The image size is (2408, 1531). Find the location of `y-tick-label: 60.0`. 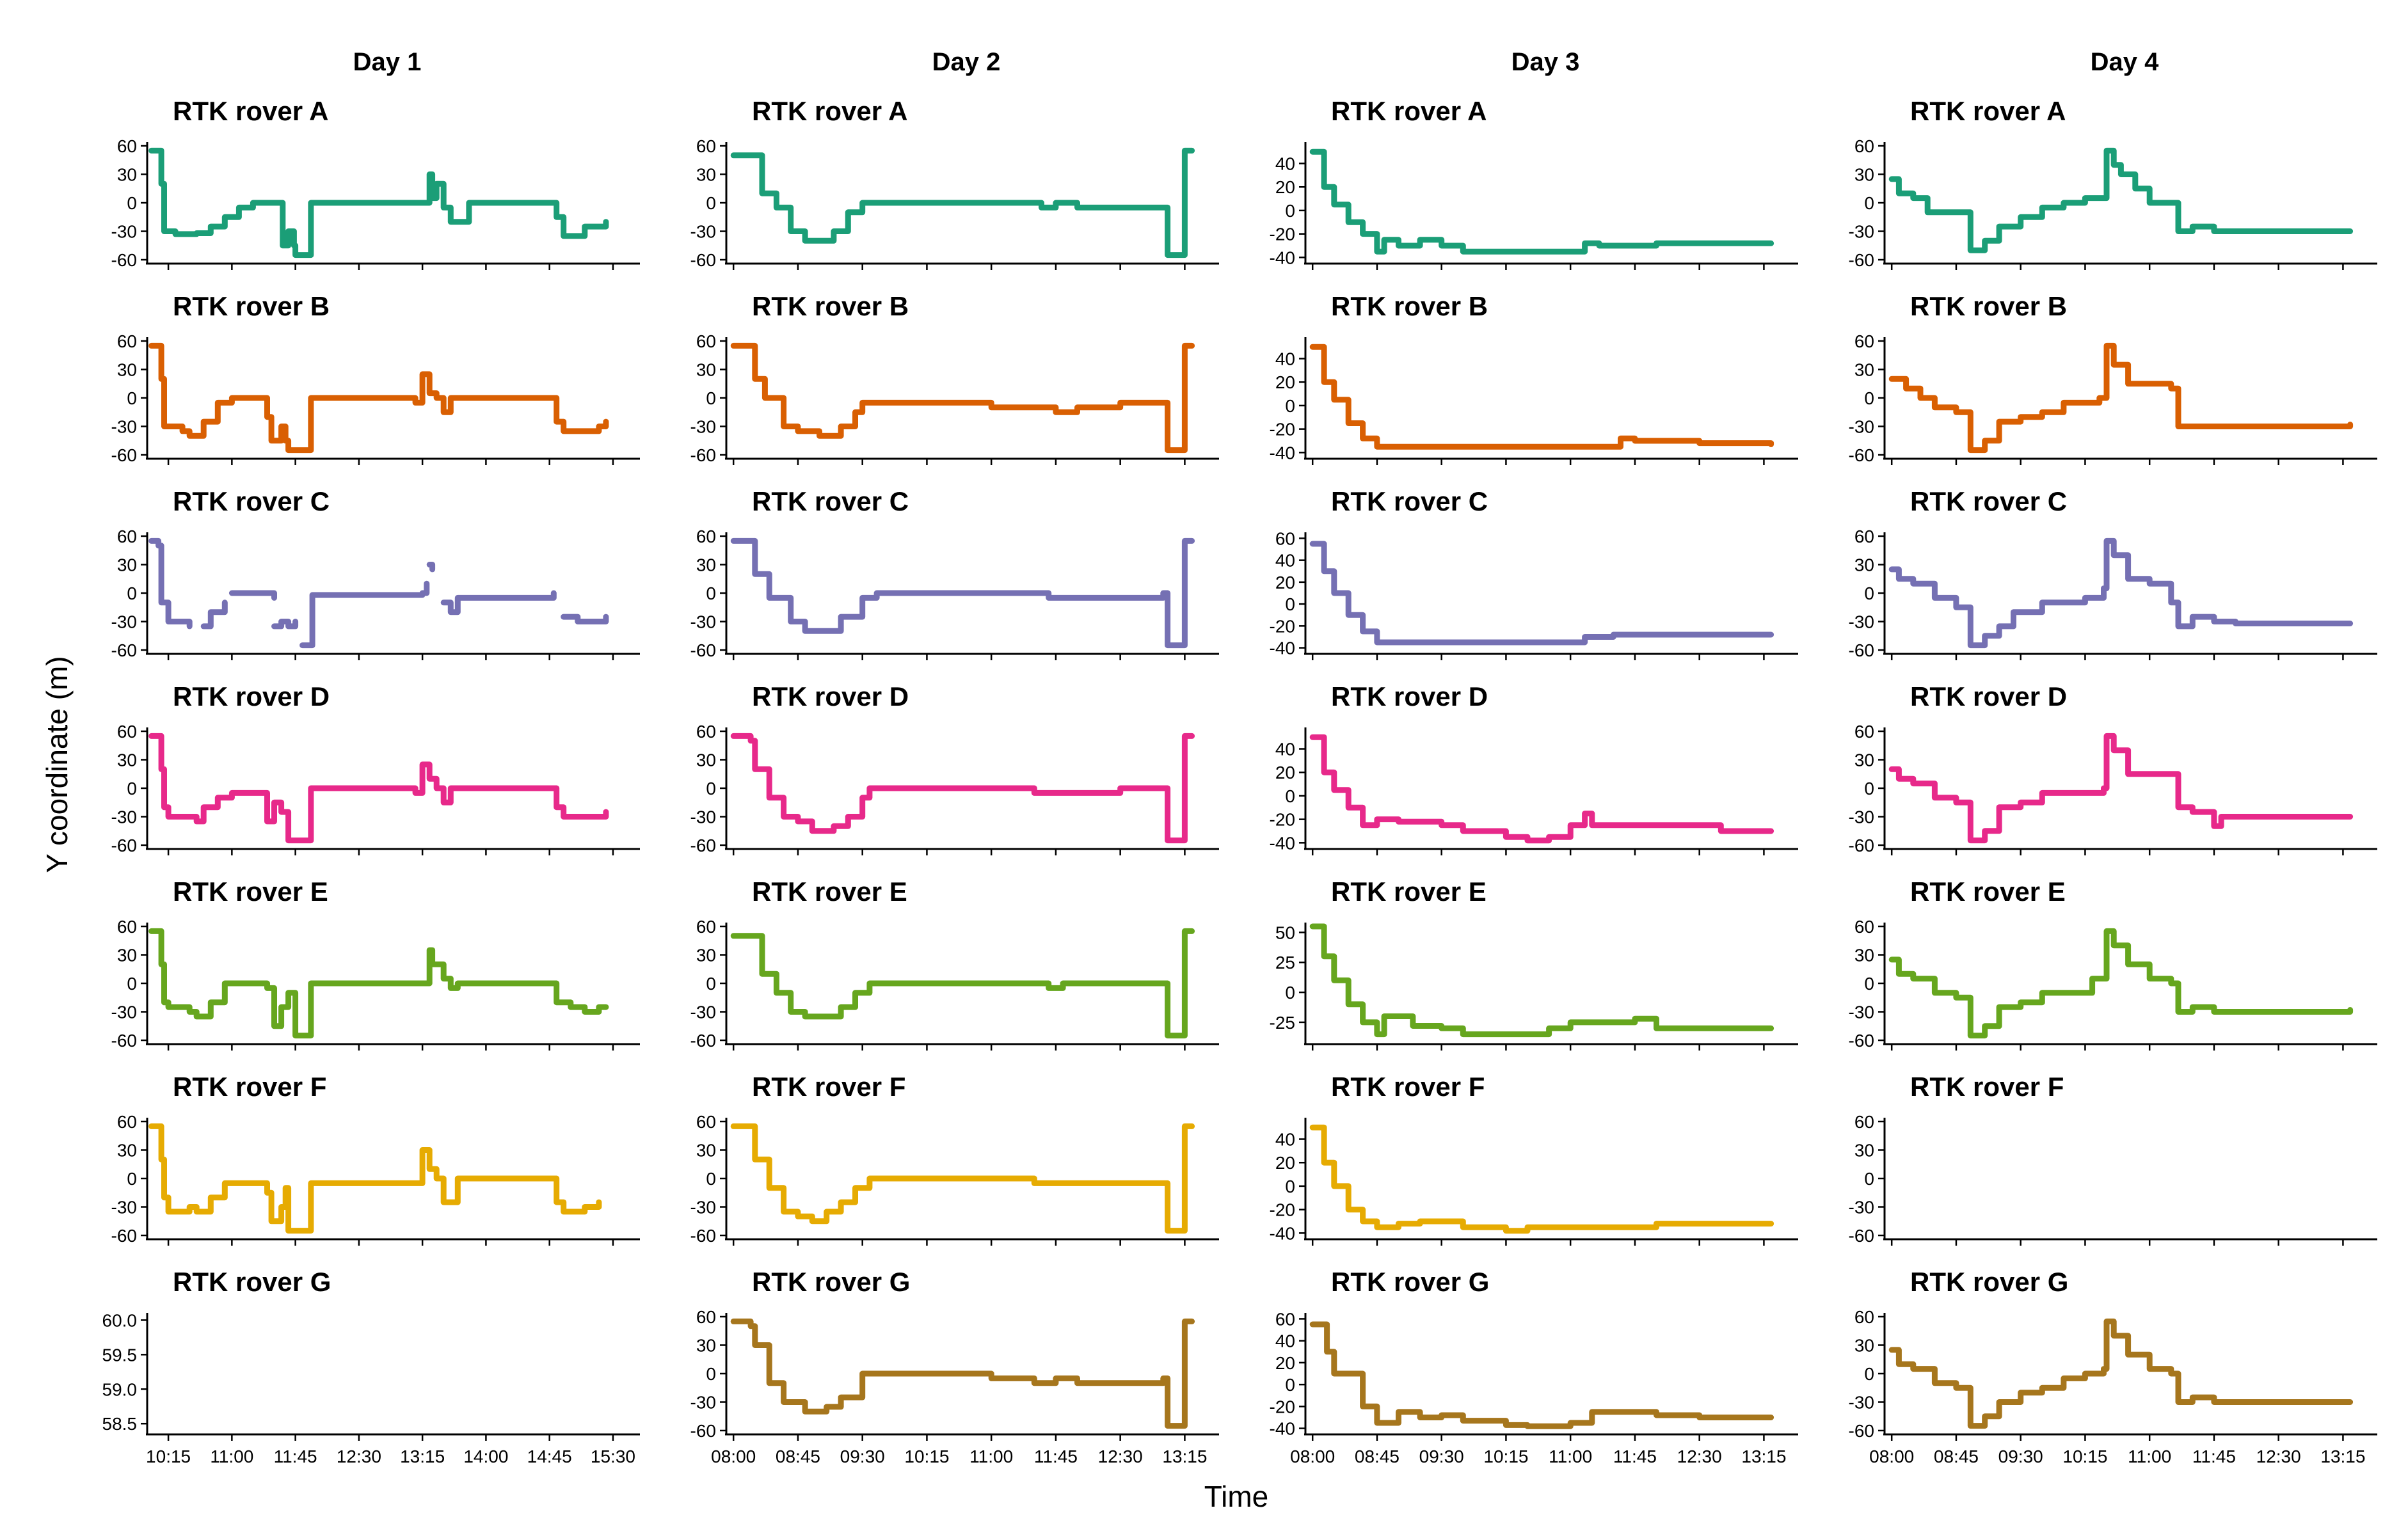

y-tick-label: 60.0 is located at coordinates (120, 1320).